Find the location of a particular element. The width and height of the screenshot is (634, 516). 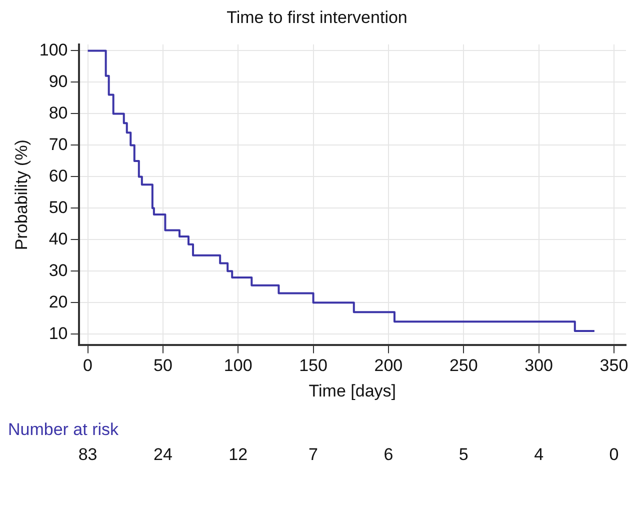

y-tick-label: 60 is located at coordinates (58, 176).